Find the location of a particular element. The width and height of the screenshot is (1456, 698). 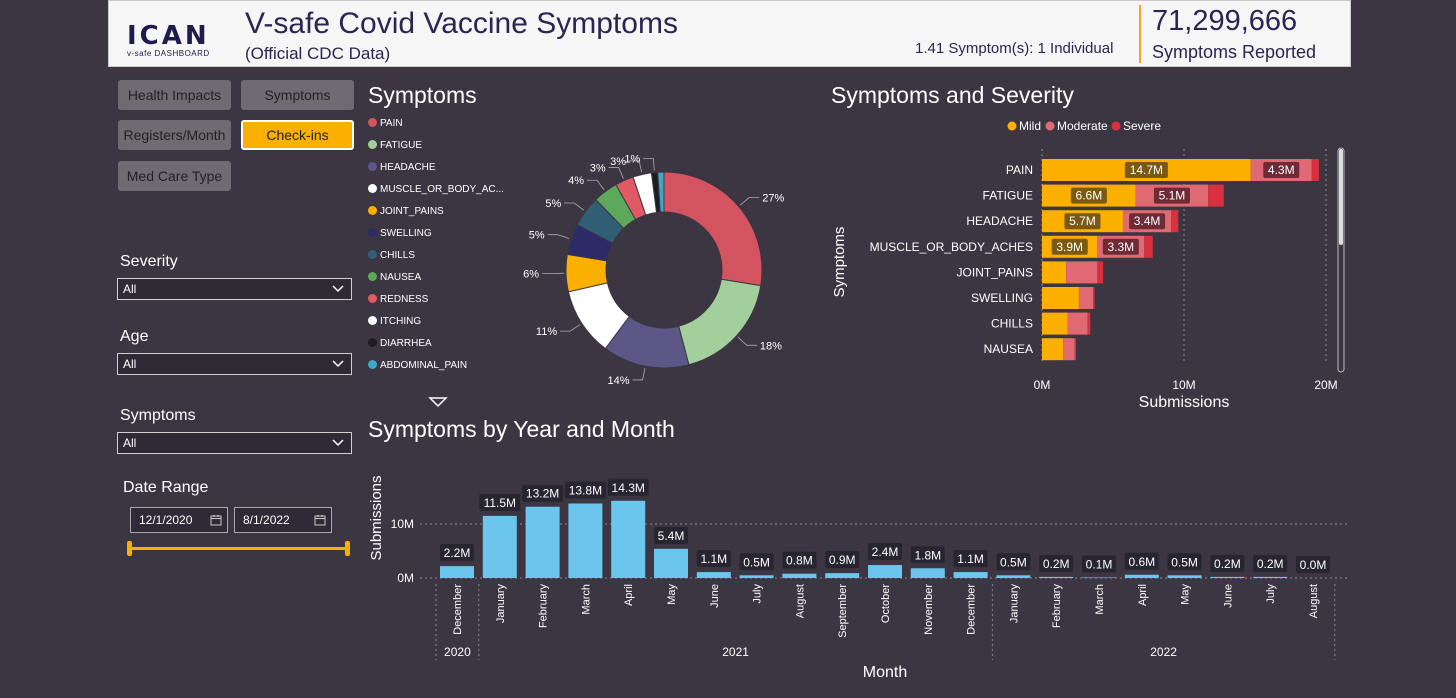

legend-item: ABDOMINAL_PAIN is located at coordinates (417, 366).